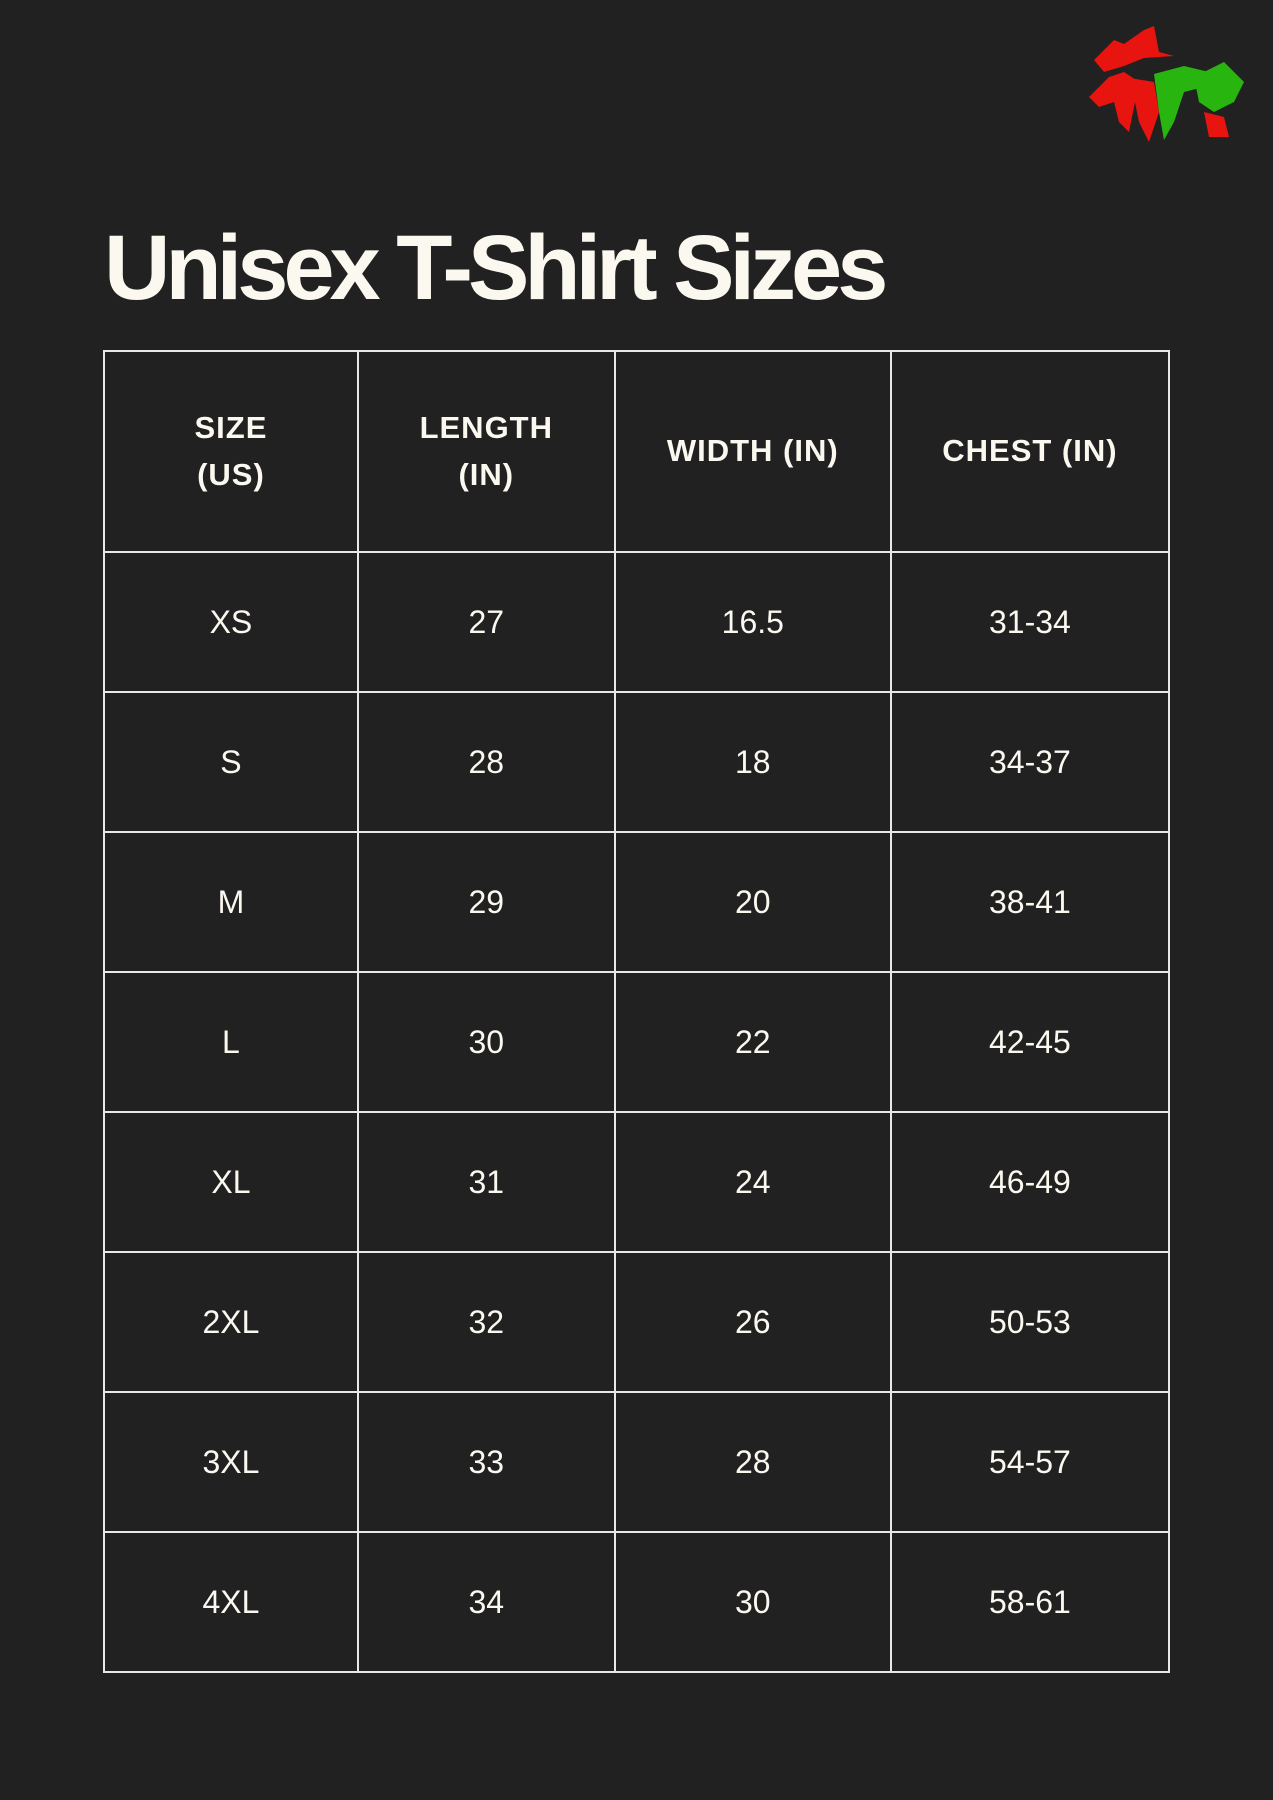  I want to click on table-row: 3XL 33 28 54-57, so click(637, 1462).